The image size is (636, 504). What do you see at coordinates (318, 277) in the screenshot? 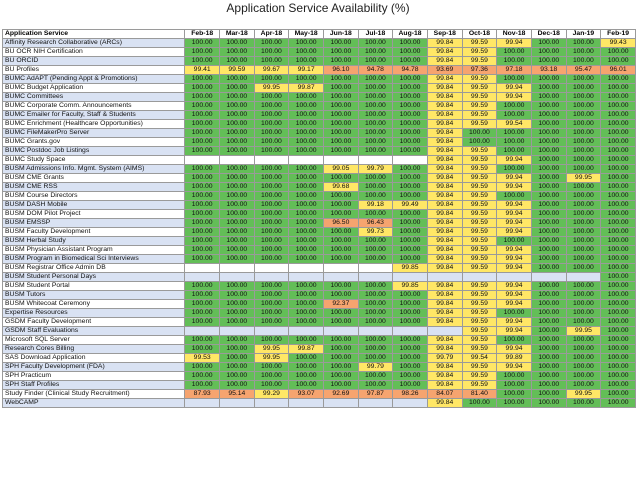
I see `table-row: BUSM Student Personal Days 100.00` at bounding box center [318, 277].